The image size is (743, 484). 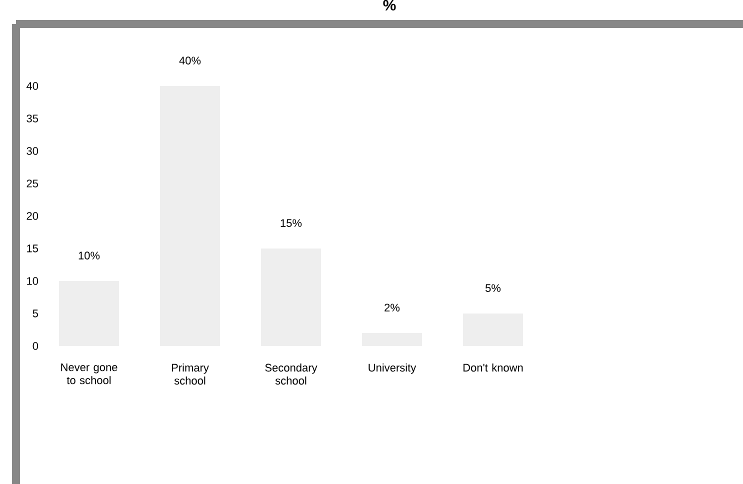 What do you see at coordinates (89, 374) in the screenshot?
I see `x-tick-label: Never gone to school` at bounding box center [89, 374].